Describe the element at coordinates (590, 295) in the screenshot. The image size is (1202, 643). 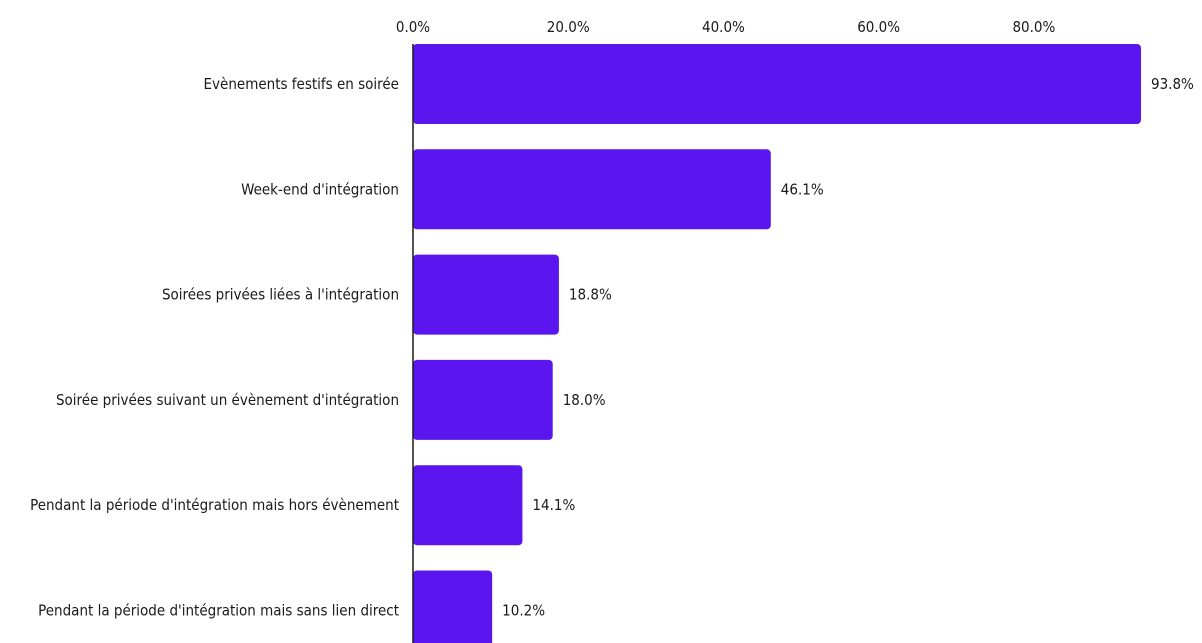
I see `value-label: 18.8%` at that location.